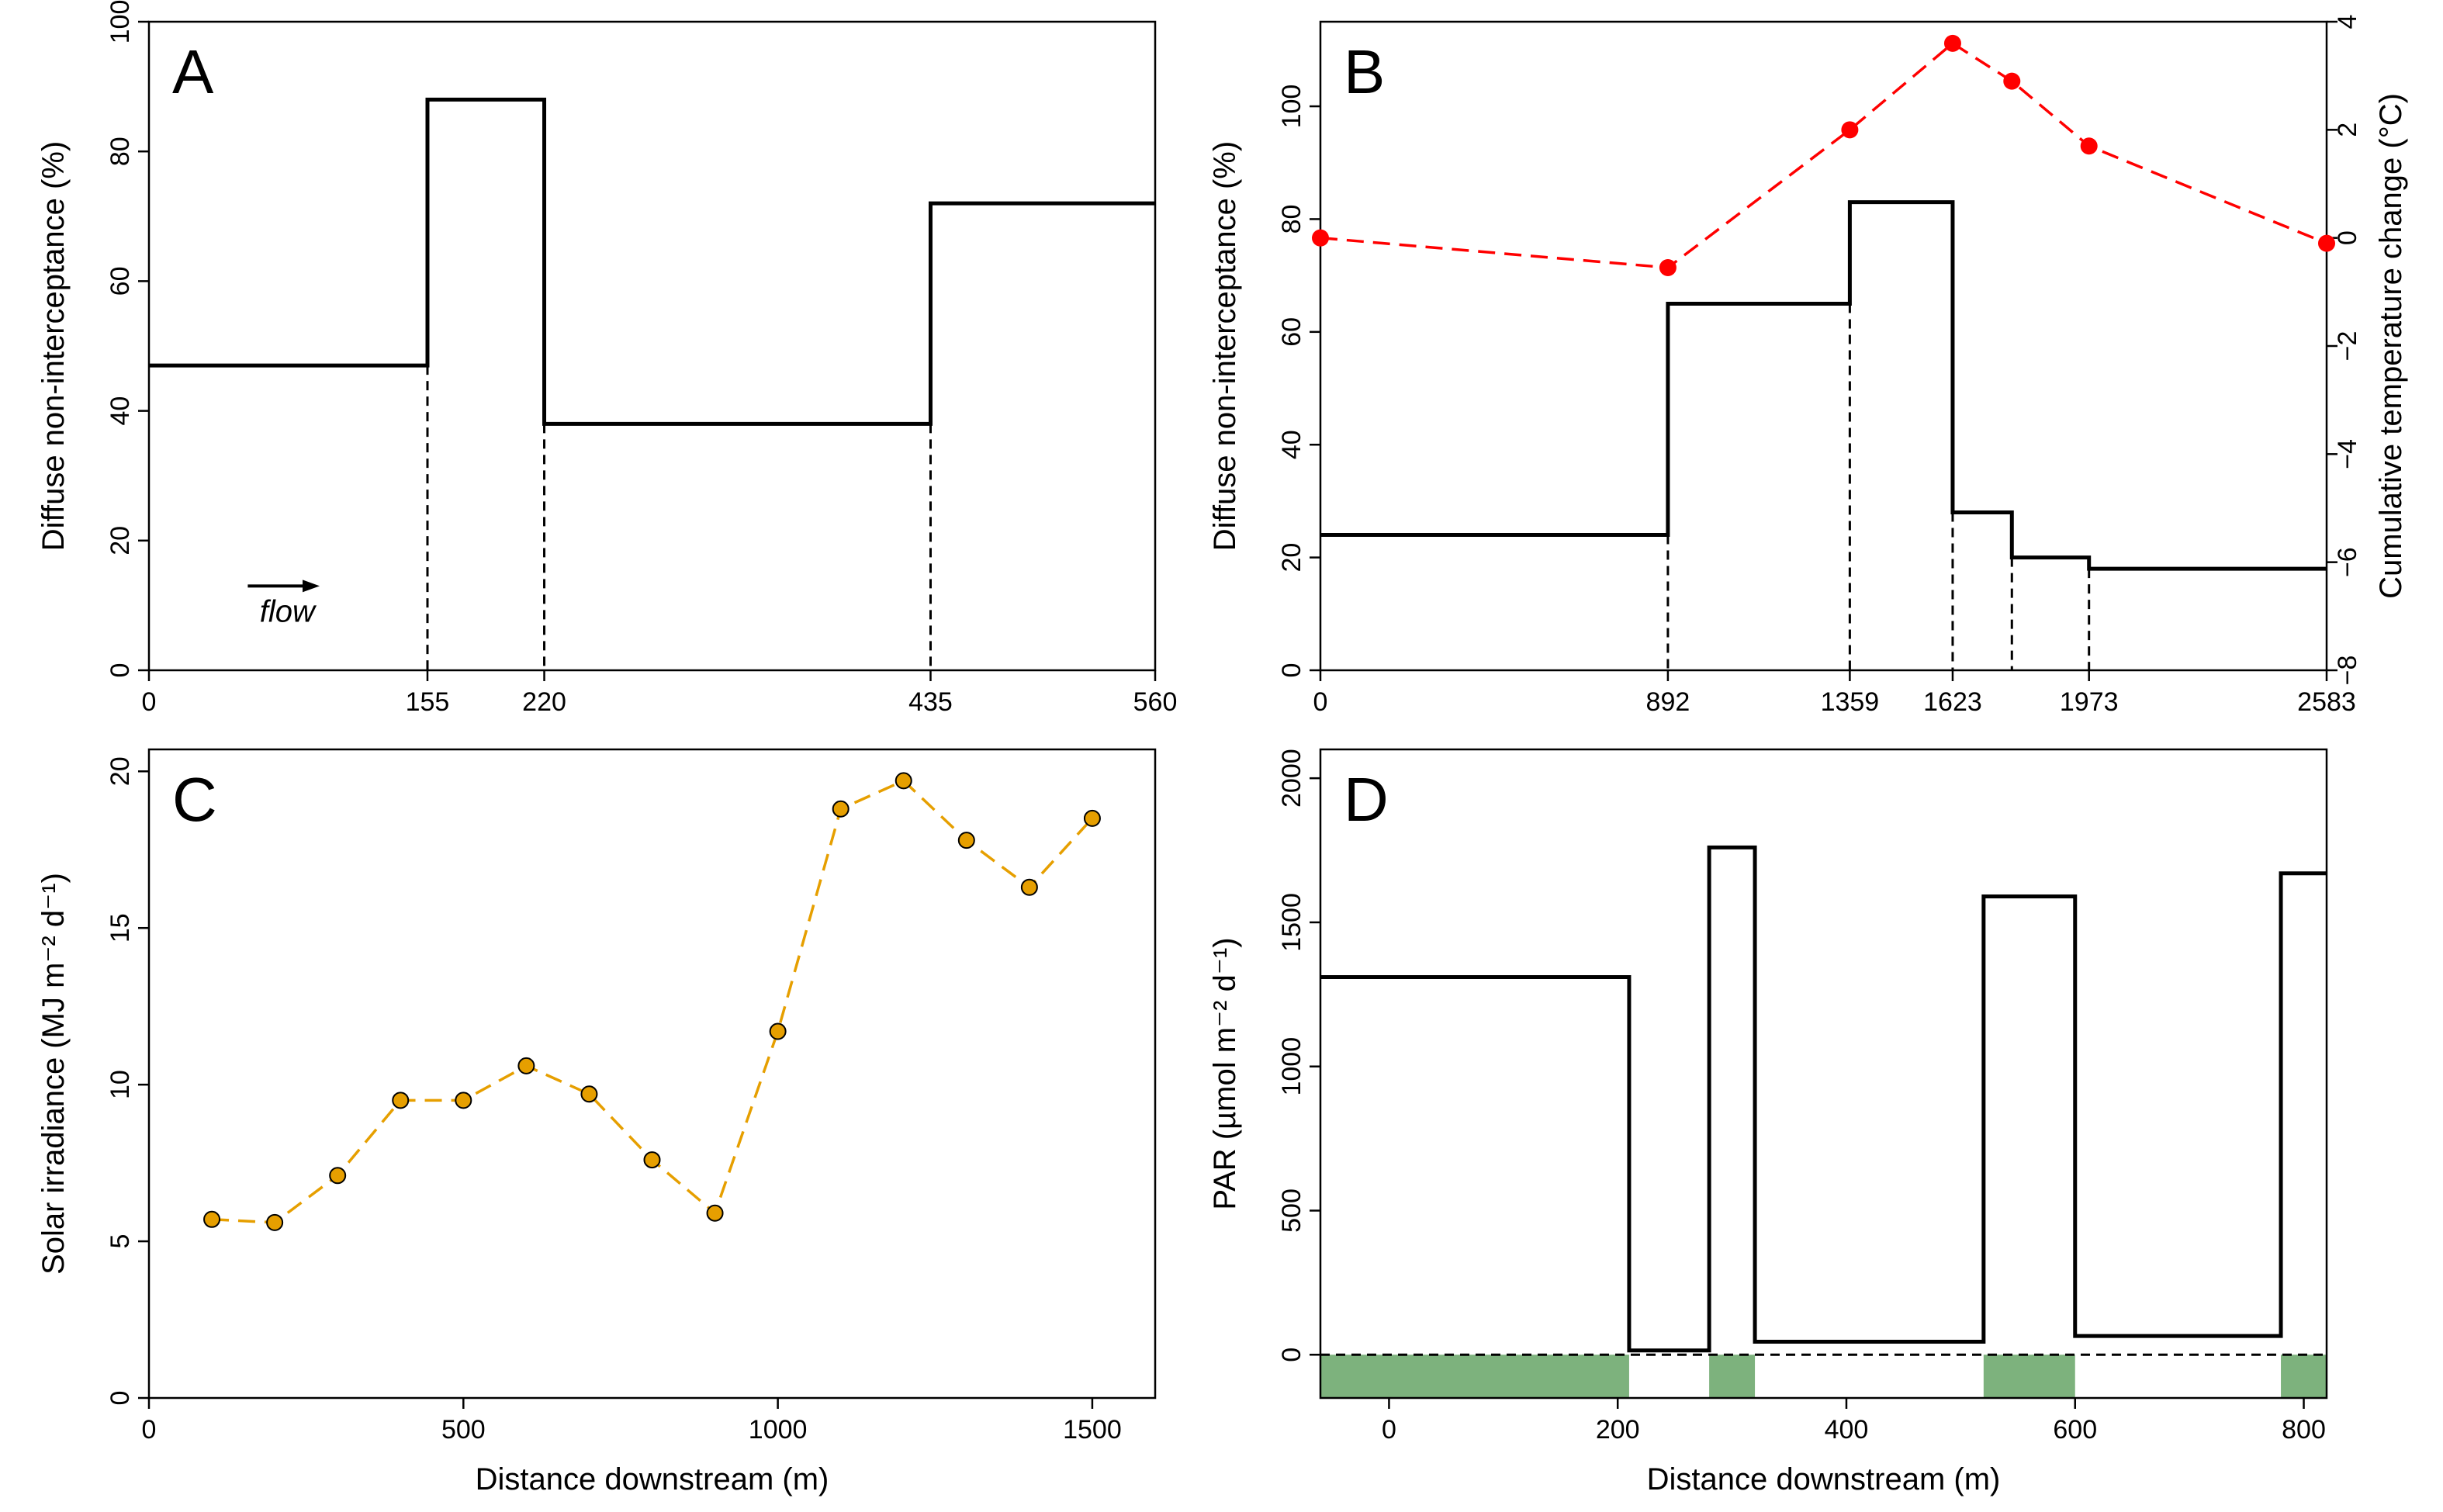 The width and height of the screenshot is (2443, 1512). I want to click on y-tick-label: 1500, so click(1291, 922).